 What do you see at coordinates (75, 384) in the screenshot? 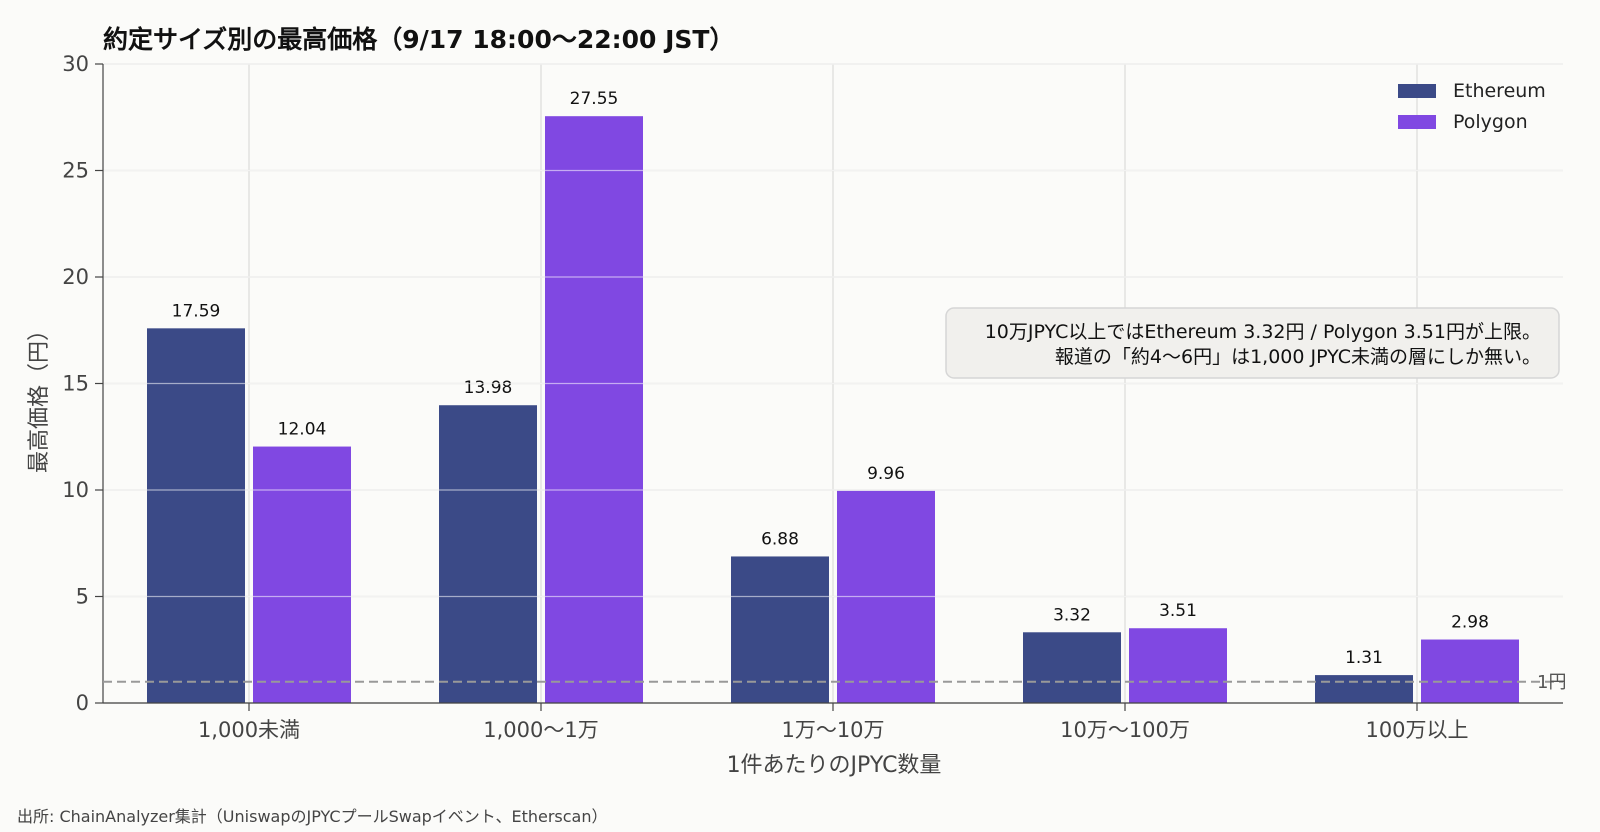
I see `y-tick-label: 15` at bounding box center [75, 384].